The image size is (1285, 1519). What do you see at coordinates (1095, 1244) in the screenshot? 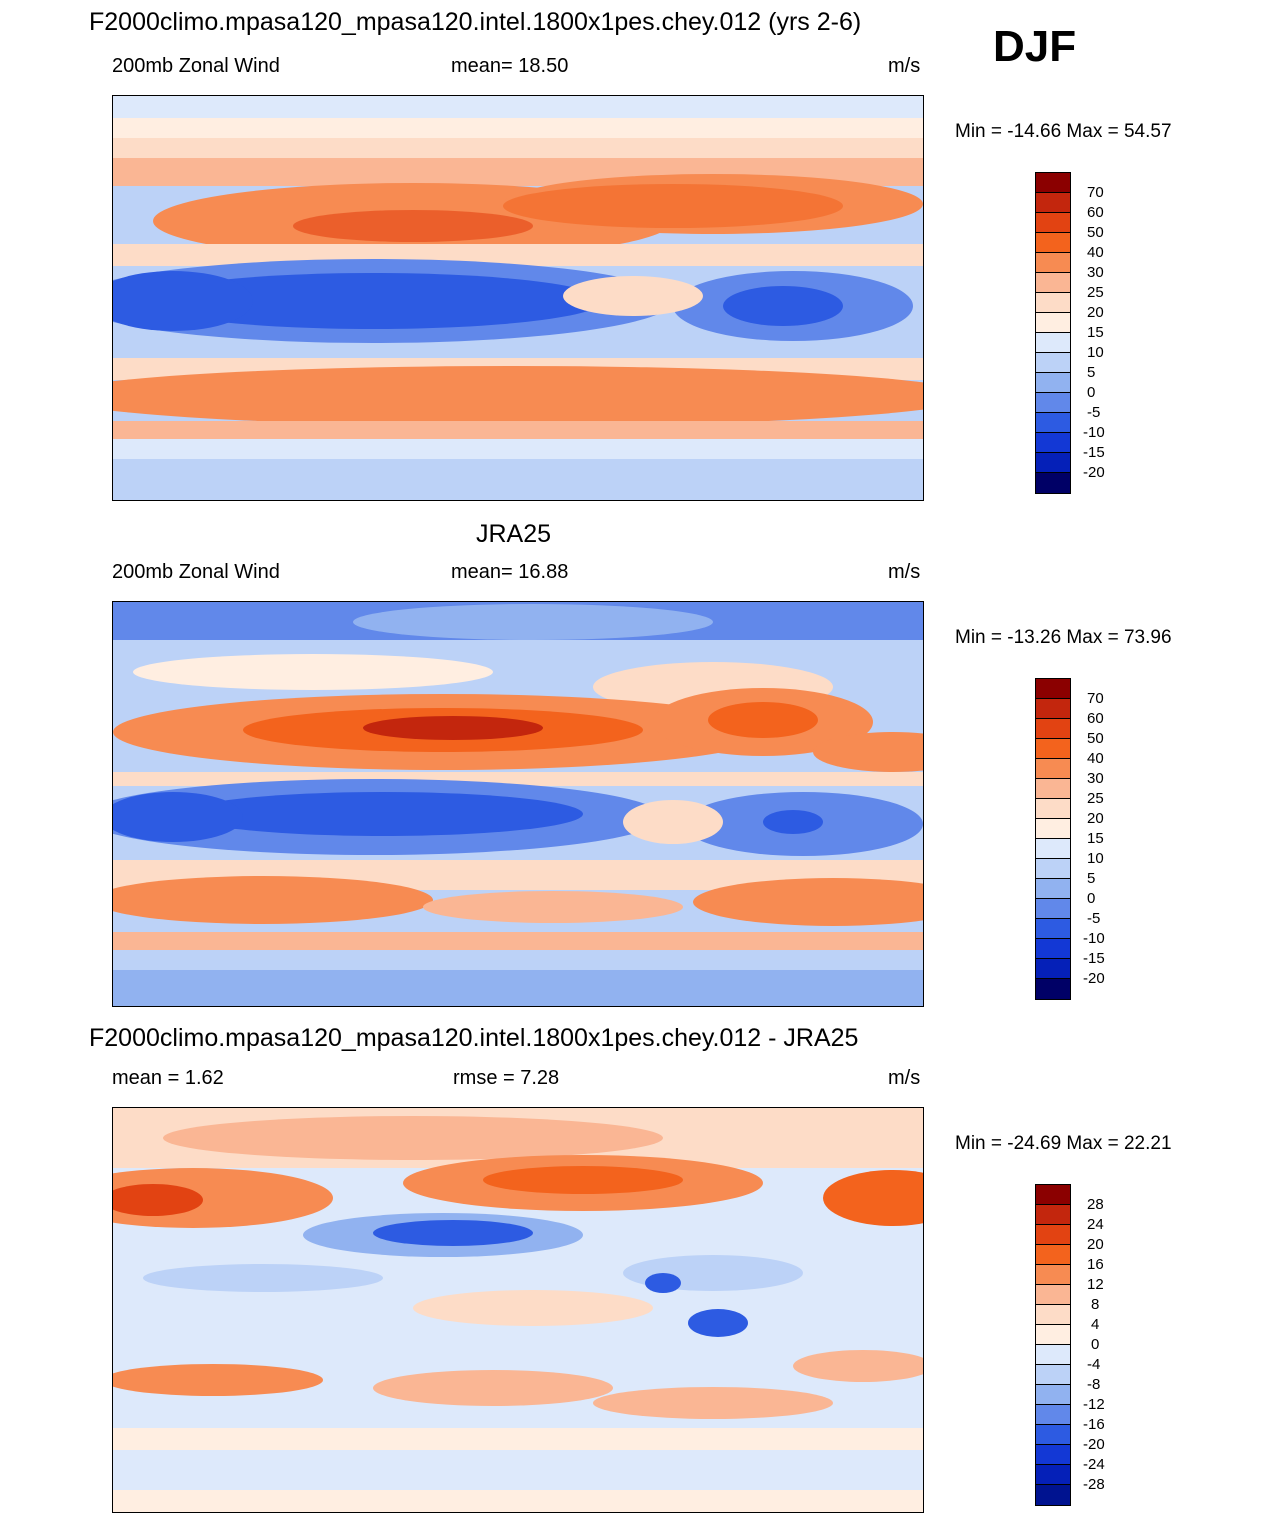
I see `panel-3-tick: 20` at bounding box center [1095, 1244].